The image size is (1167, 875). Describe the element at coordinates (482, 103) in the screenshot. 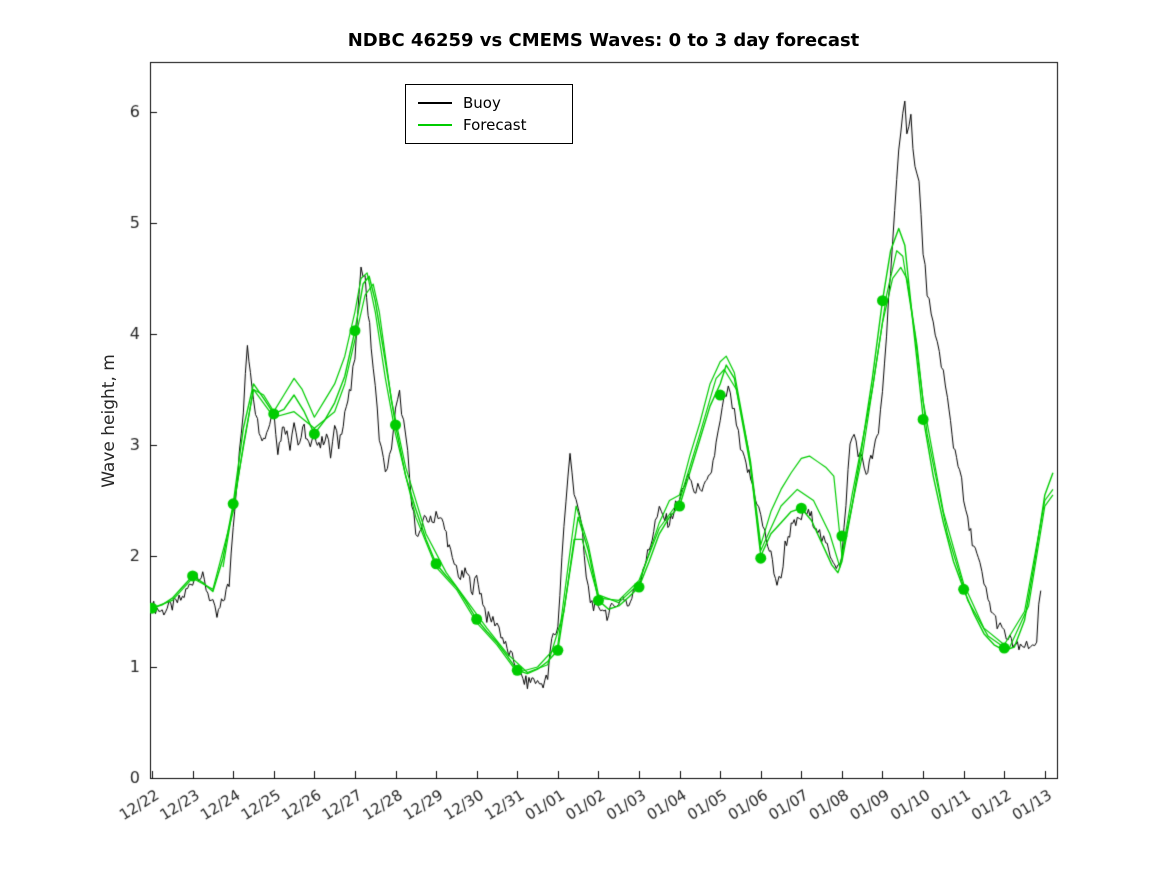

I see `legend-label-buoy: Buoy` at that location.